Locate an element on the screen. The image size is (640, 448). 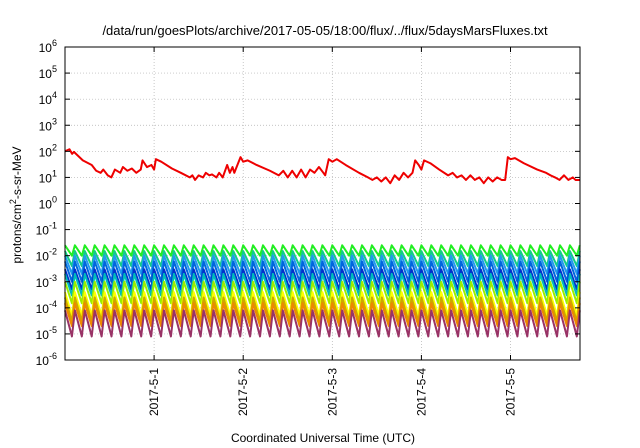
y-tick-exp: 0 is located at coordinates (54, 200).